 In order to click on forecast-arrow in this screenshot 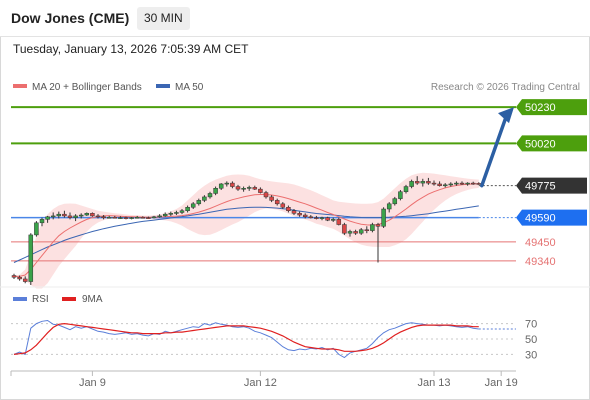, I will do `click(497, 147)`.